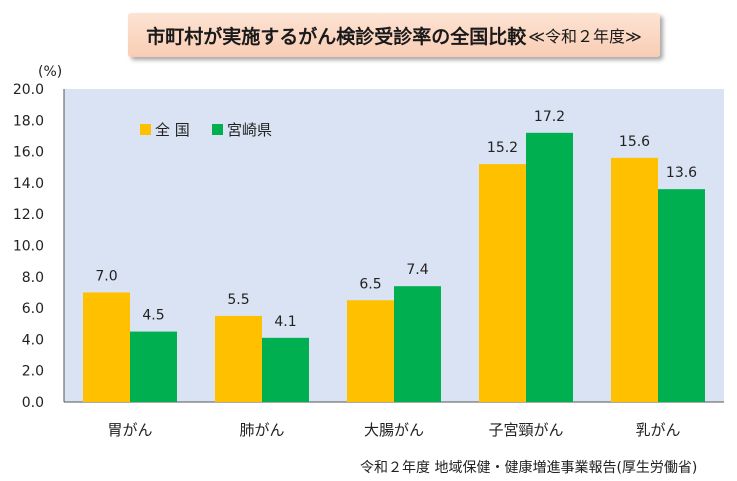 The height and width of the screenshot is (481, 737). What do you see at coordinates (336, 36) in the screenshot?
I see `chart-title: 市町村が実施するがん検診受診率の全国比較` at bounding box center [336, 36].